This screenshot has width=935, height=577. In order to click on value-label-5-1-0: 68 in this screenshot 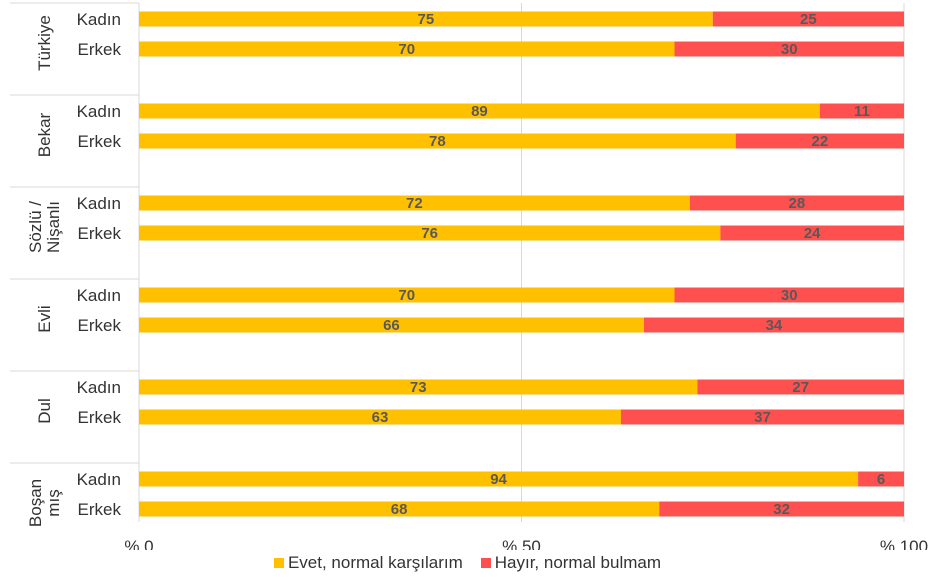, I will do `click(399, 509)`.